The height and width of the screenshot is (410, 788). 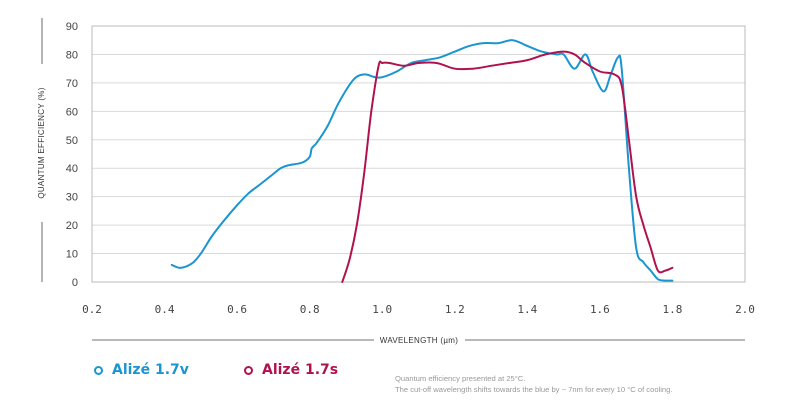 What do you see at coordinates (673, 309) in the screenshot?
I see `x-tick-label: 1.8` at bounding box center [673, 309].